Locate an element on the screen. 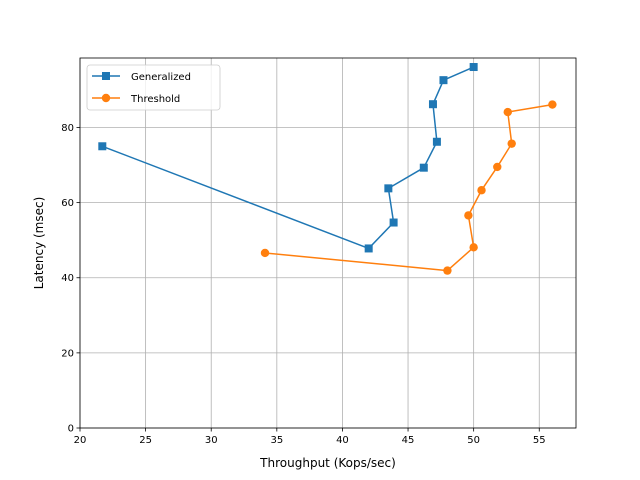  x-tick-label: 50 is located at coordinates (473, 440).